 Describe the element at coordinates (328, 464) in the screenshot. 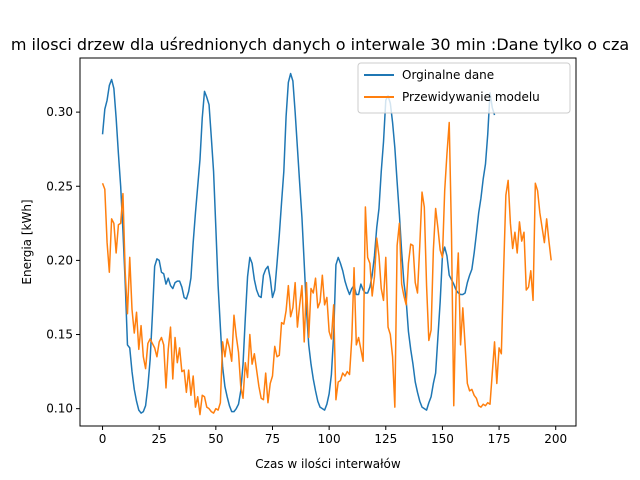

I see `x-axis-label: Czas w ilości interwałów` at that location.